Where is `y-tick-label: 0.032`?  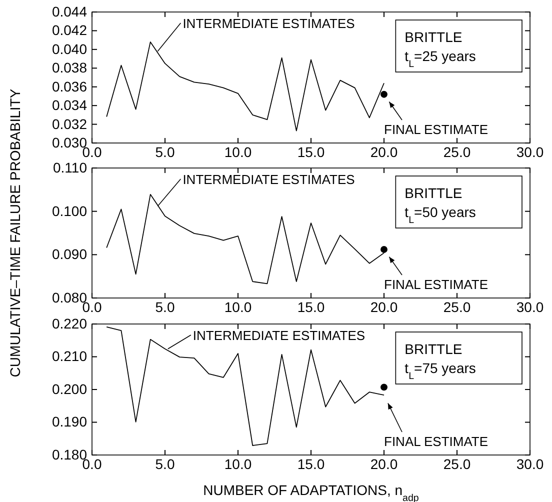 y-tick-label: 0.032 is located at coordinates (70, 124).